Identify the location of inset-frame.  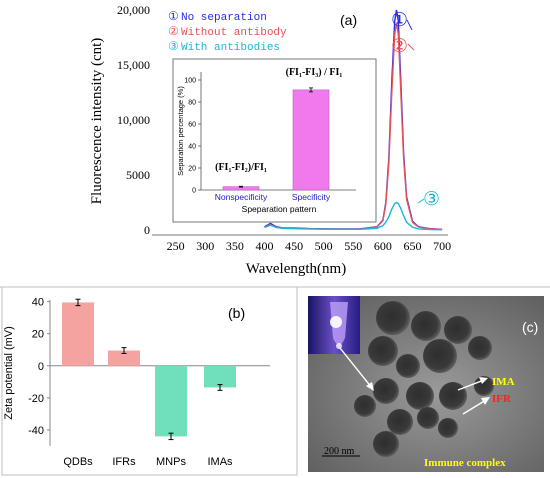
(274, 140).